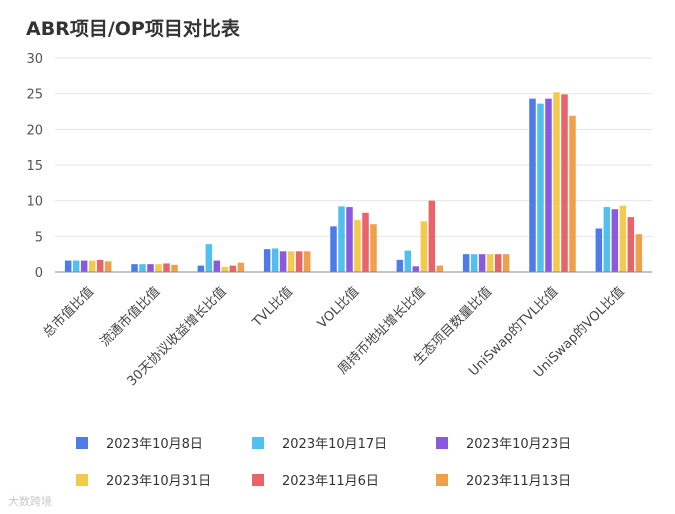 This screenshot has width=675, height=514. I want to click on y-tick-label: 25, so click(34, 95).